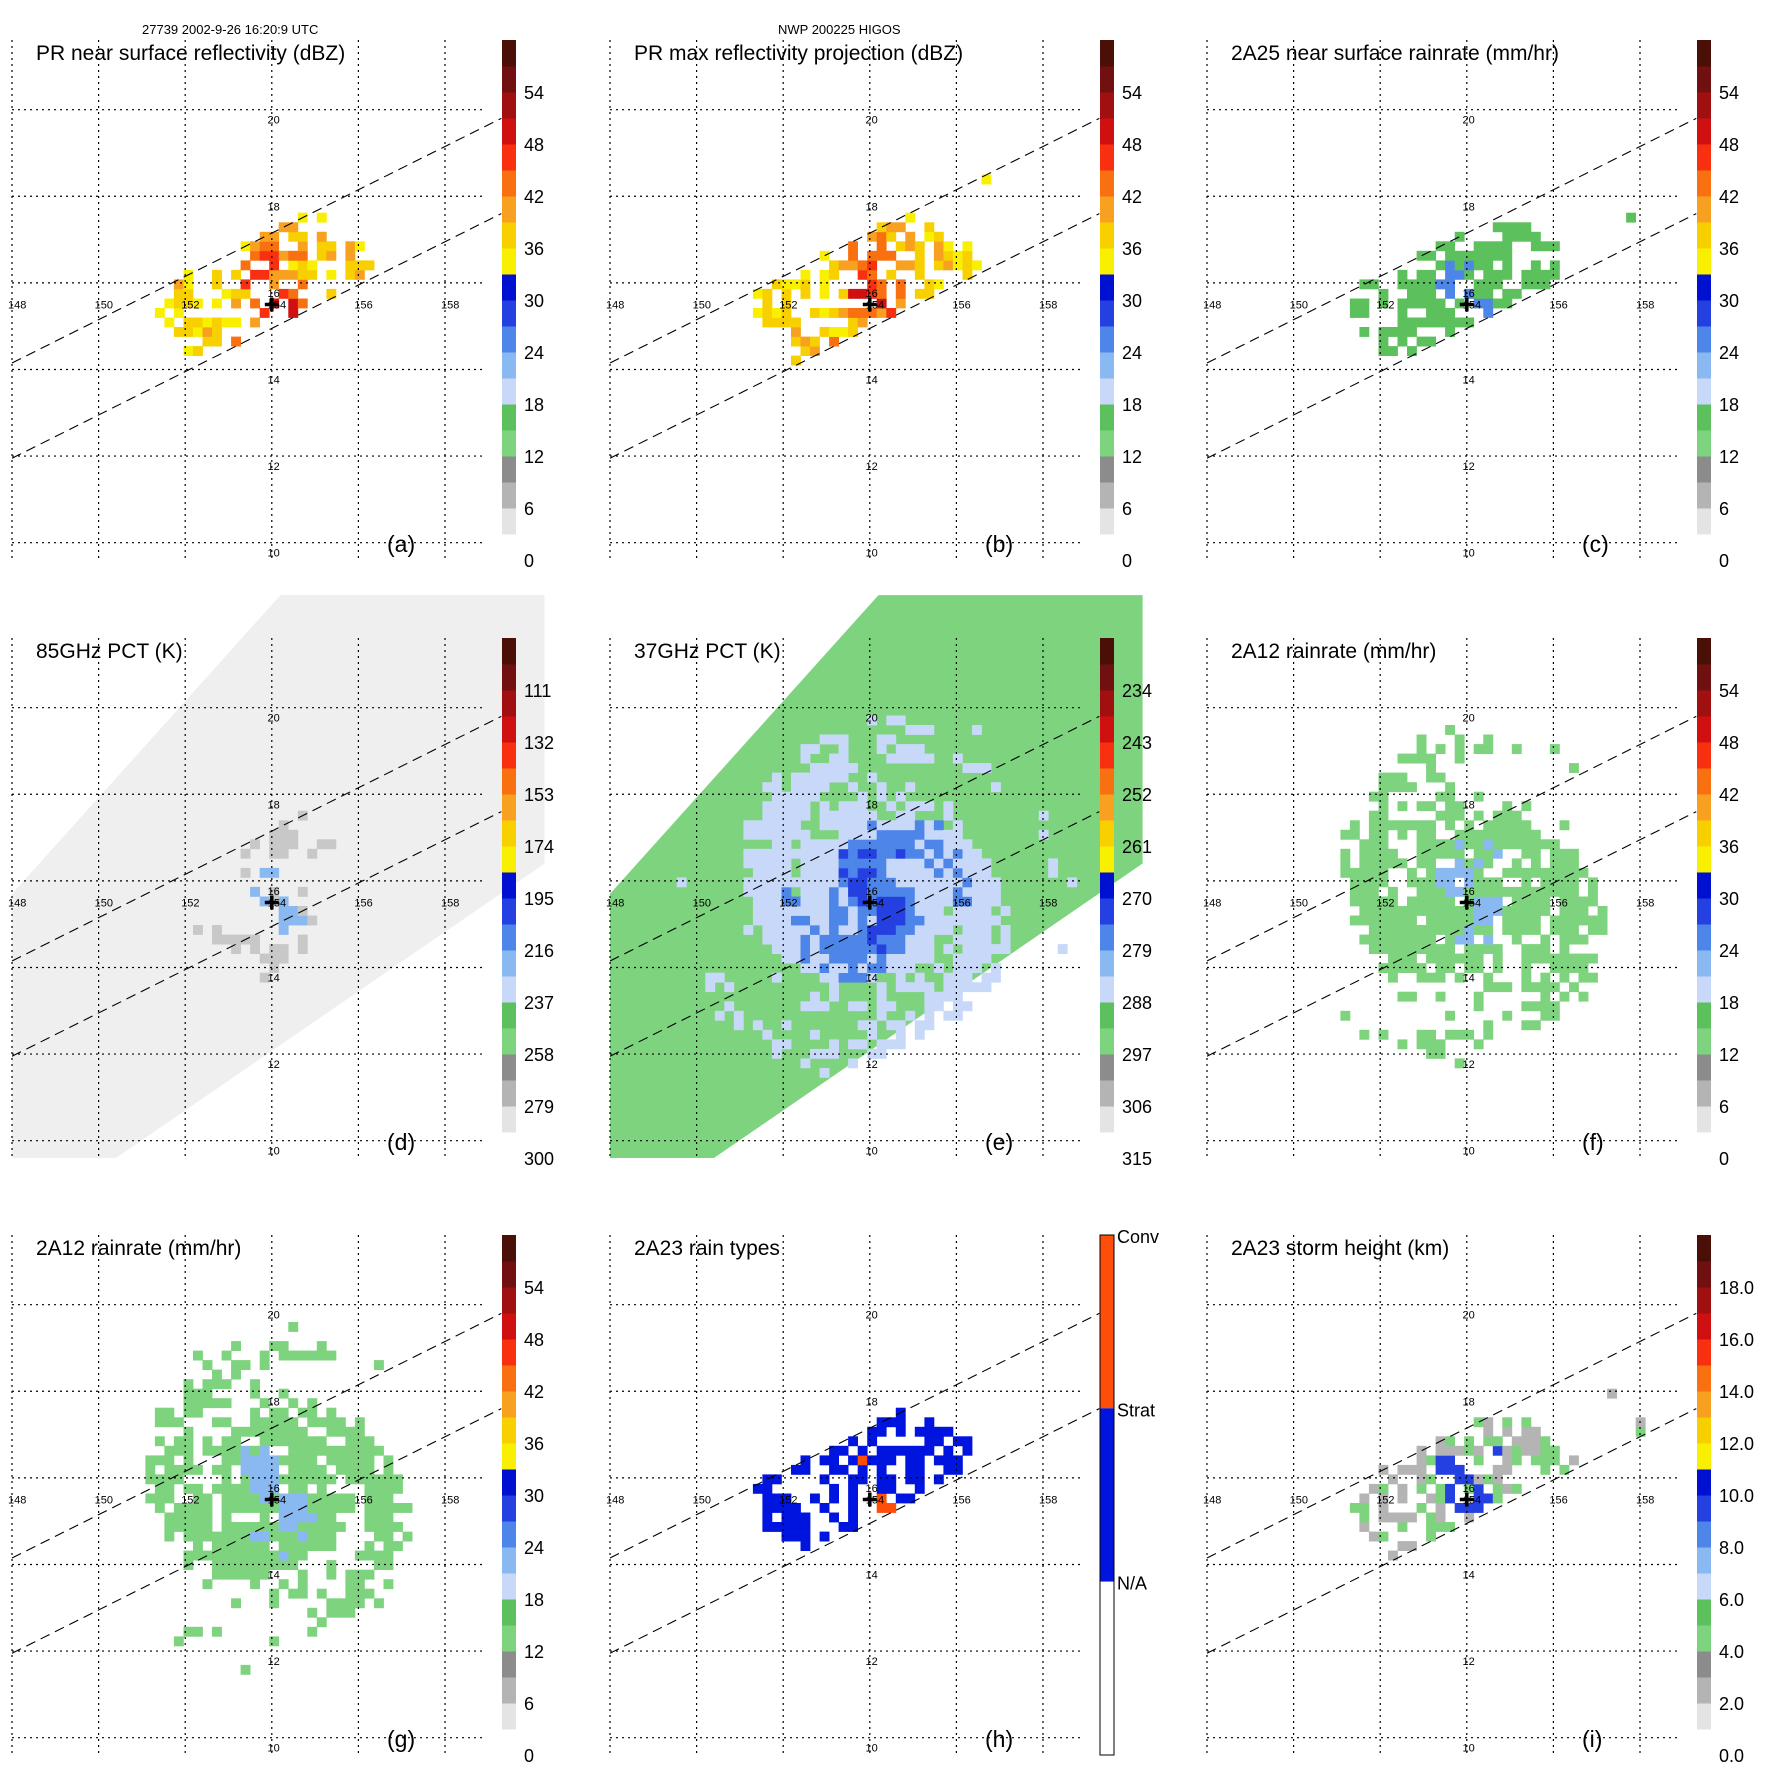 The image size is (1771, 1771). I want to click on header-storm-info: NWP 200225 HIGOS, so click(839, 29).